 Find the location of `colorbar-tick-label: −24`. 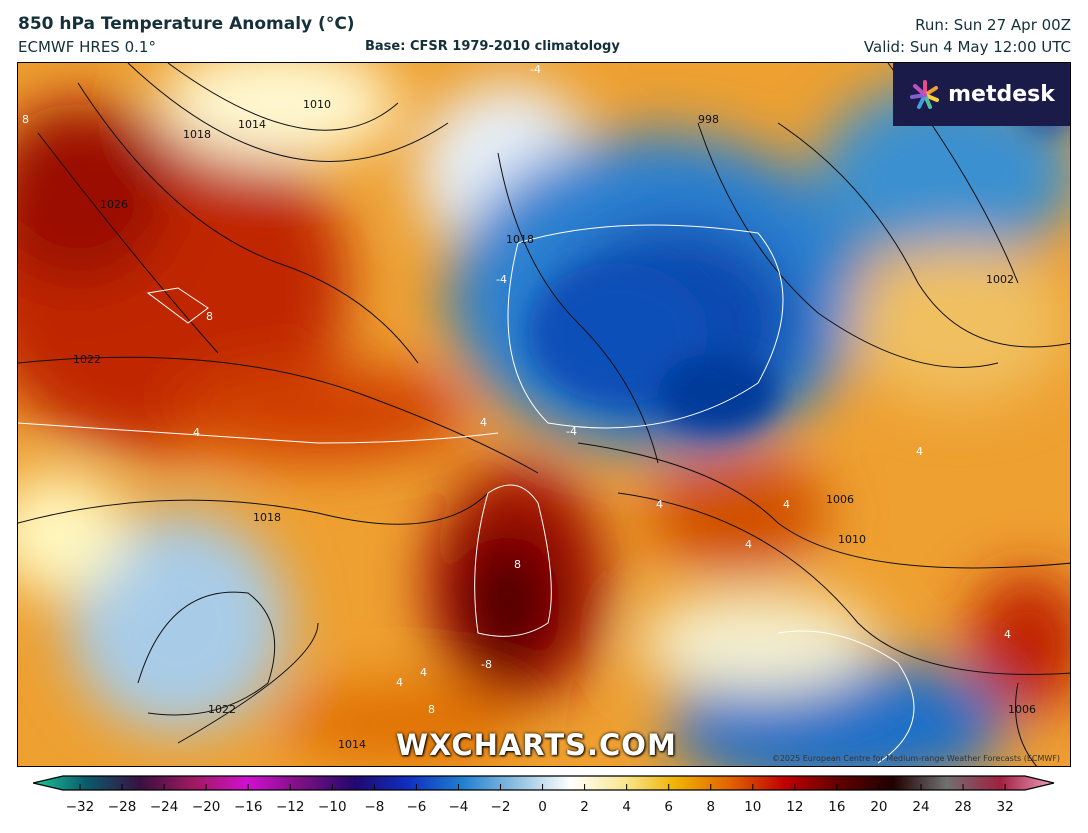

colorbar-tick-label: −24 is located at coordinates (164, 807).